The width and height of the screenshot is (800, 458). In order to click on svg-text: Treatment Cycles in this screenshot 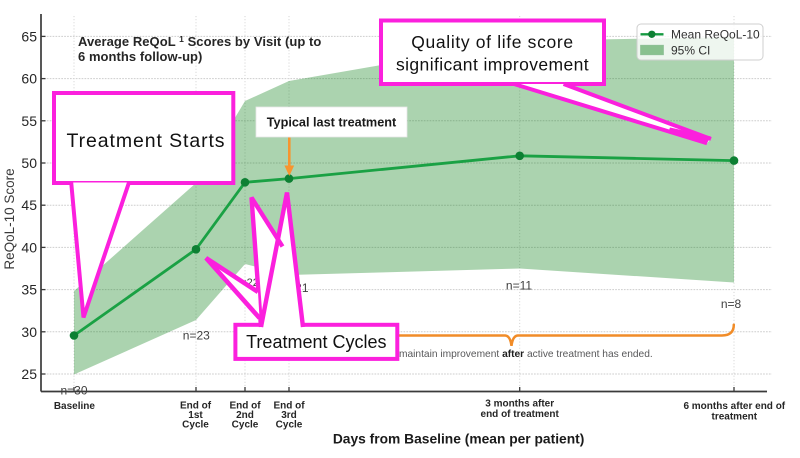, I will do `click(316, 342)`.